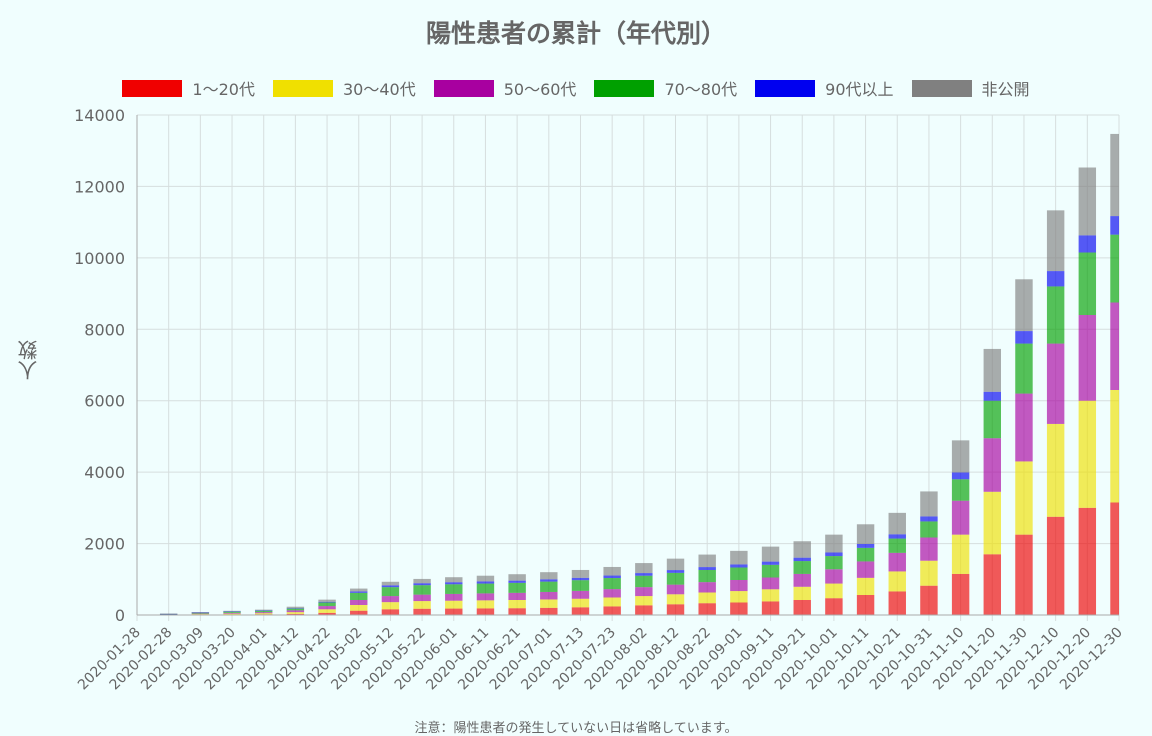 The image size is (1152, 736). Describe the element at coordinates (188, 88) in the screenshot. I see `legend-item: 1～20代` at that location.